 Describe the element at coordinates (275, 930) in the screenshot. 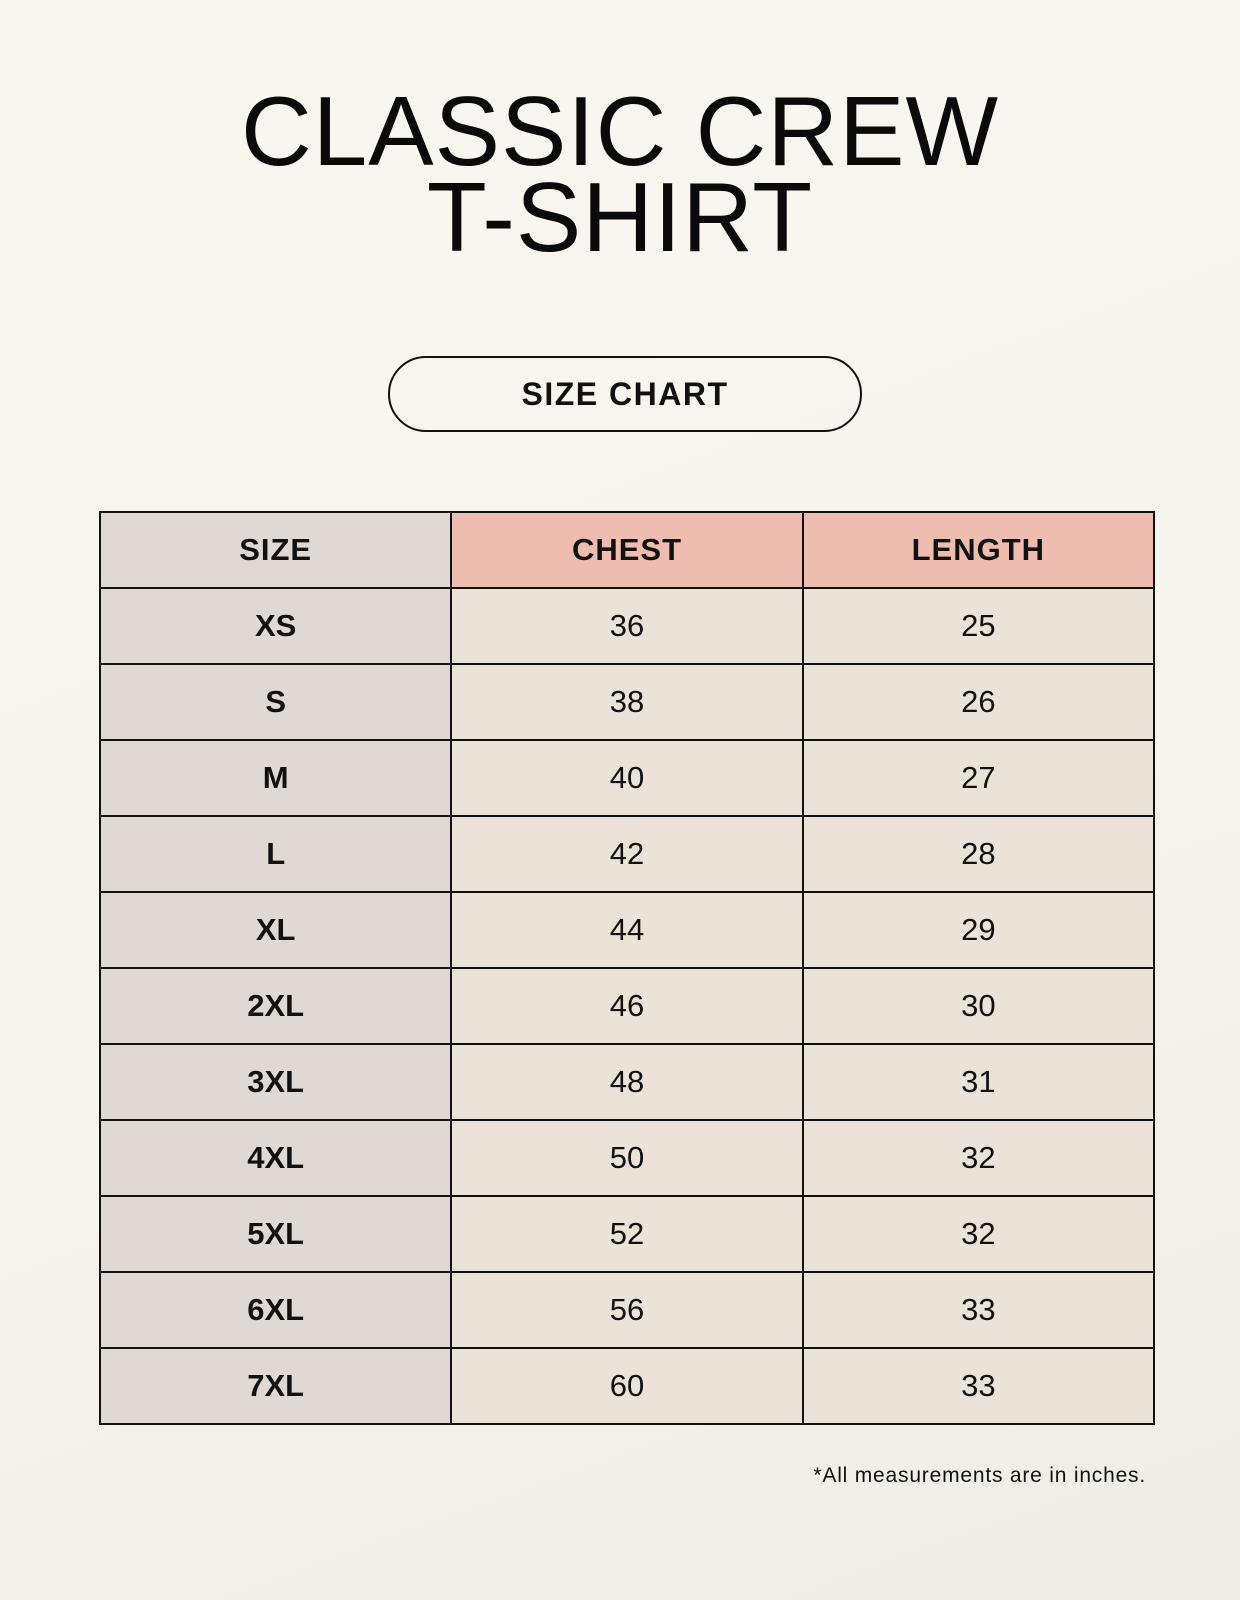

I see `size-cell: XL` at that location.